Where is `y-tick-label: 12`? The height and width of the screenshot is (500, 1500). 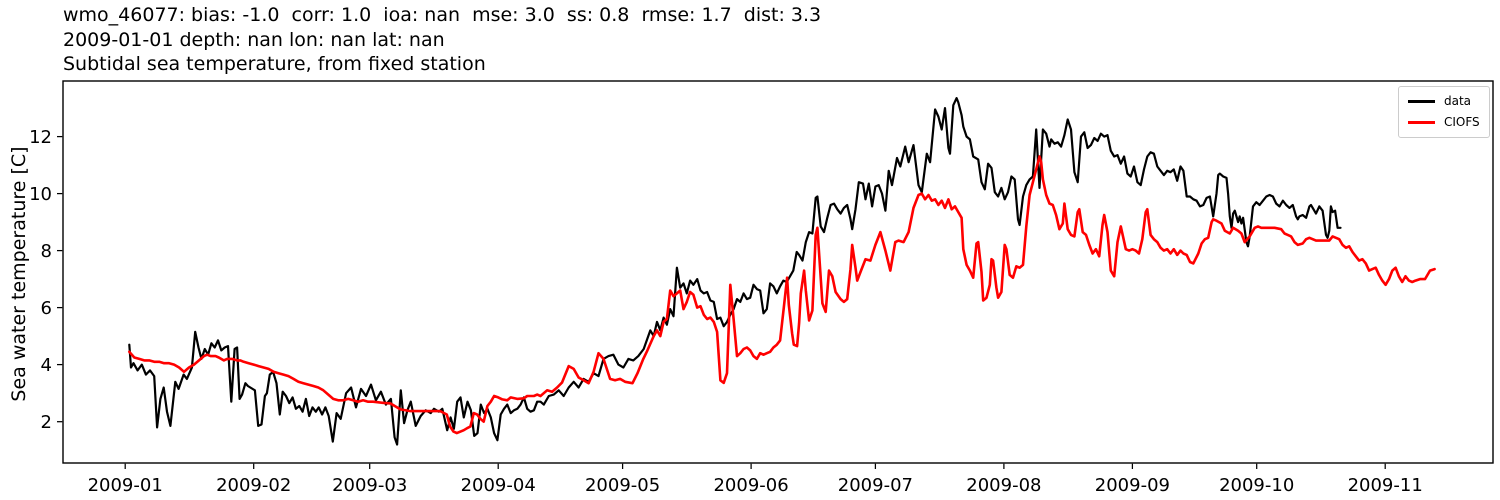
y-tick-label: 12 is located at coordinates (40, 137).